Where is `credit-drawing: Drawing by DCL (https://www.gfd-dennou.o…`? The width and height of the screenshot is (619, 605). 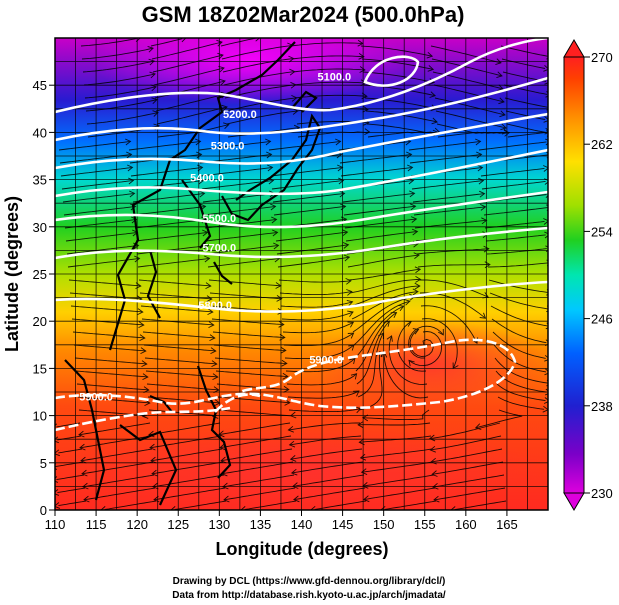 credit-drawing: Drawing by DCL (https://www.gfd-dennou.o… is located at coordinates (309, 581).